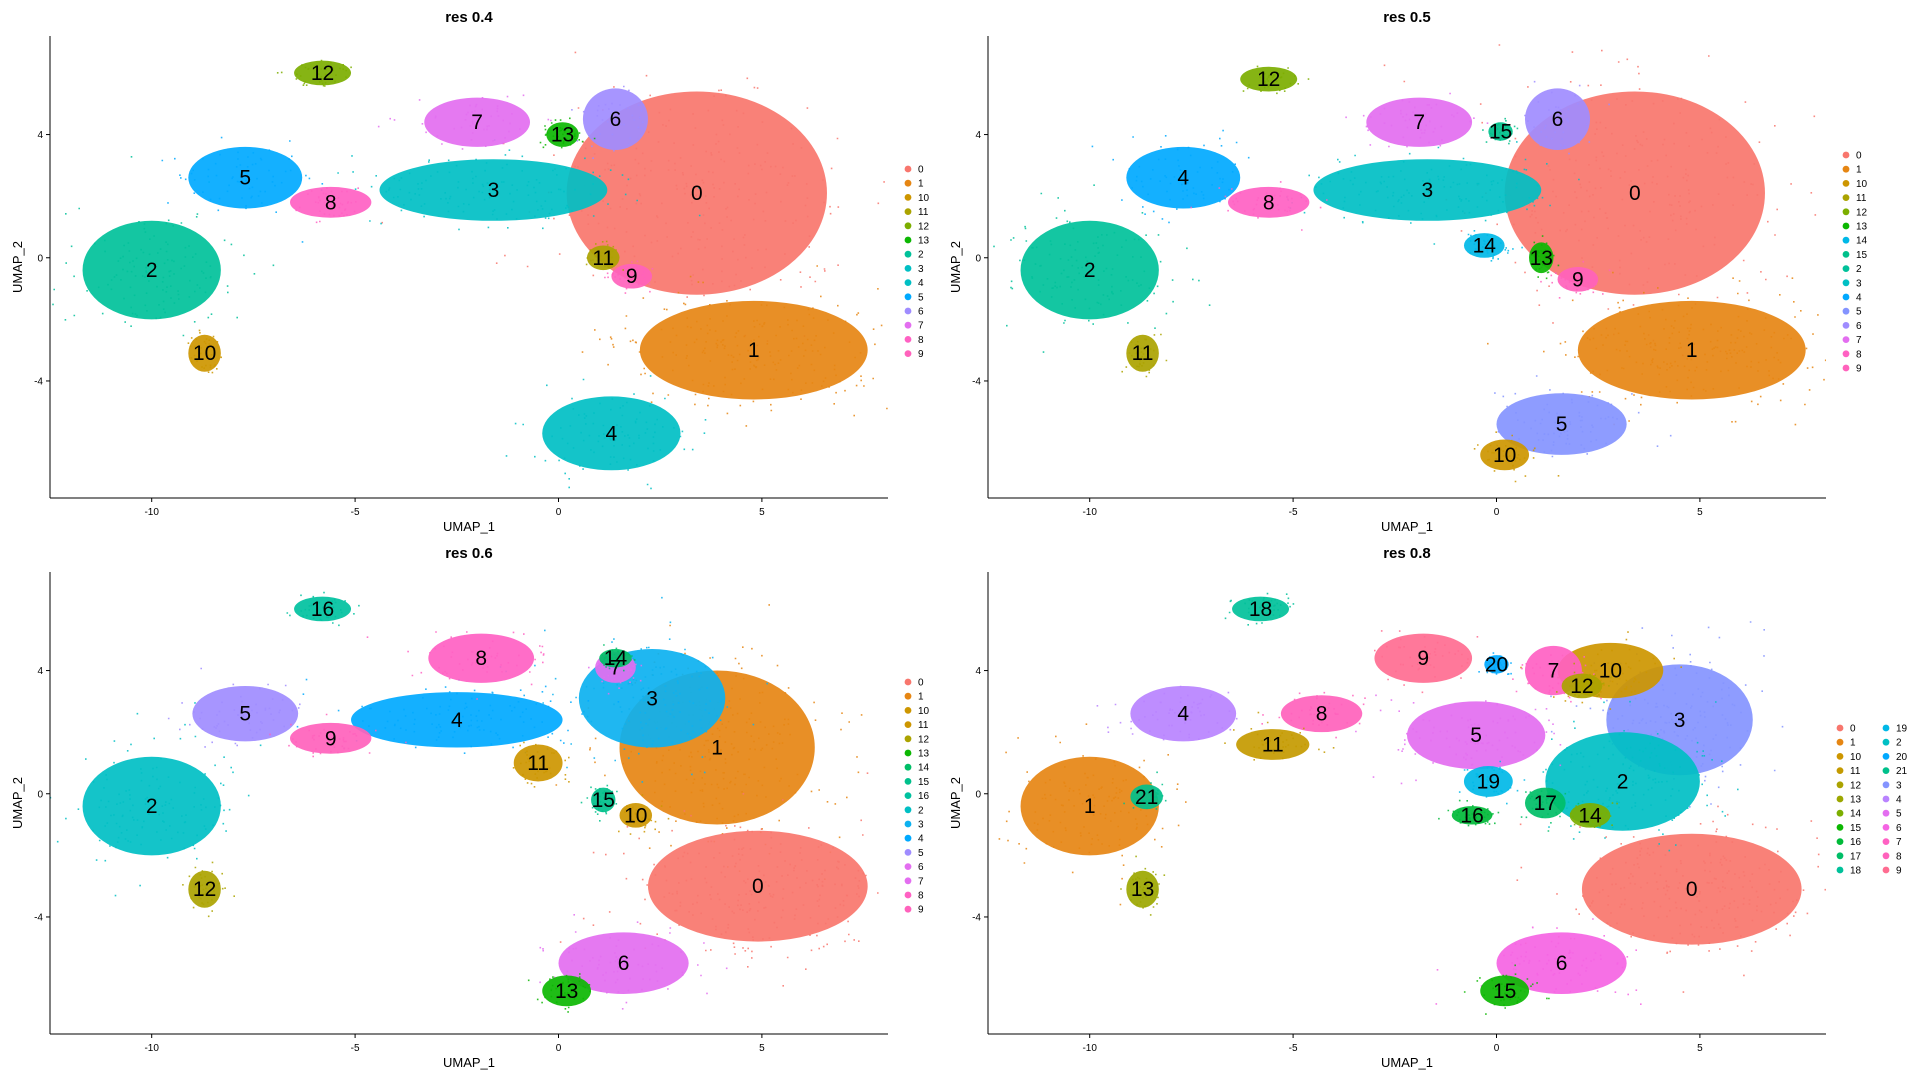 This screenshot has width=1929, height=1080. Describe the element at coordinates (1859, 283) in the screenshot. I see `legend-label: 3` at that location.